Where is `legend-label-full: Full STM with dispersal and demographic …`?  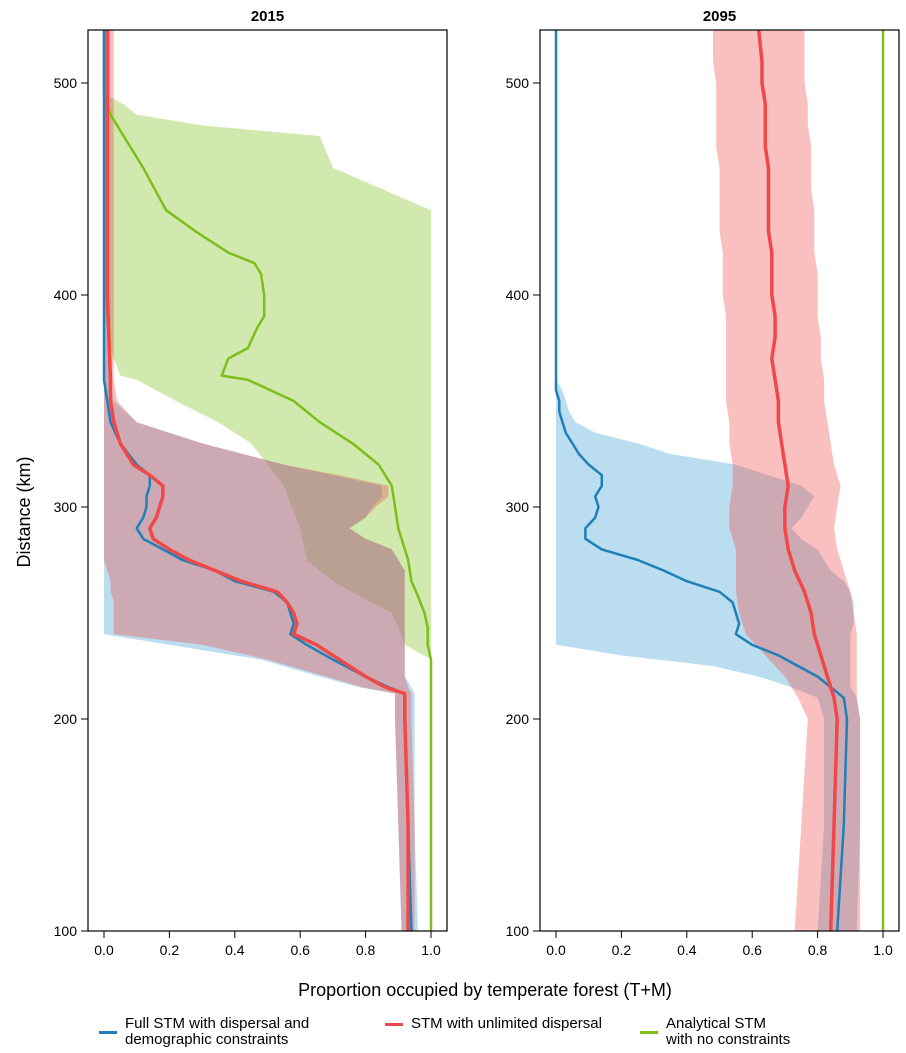
legend-label-full: Full STM with dispersal and demographic … is located at coordinates (217, 1031).